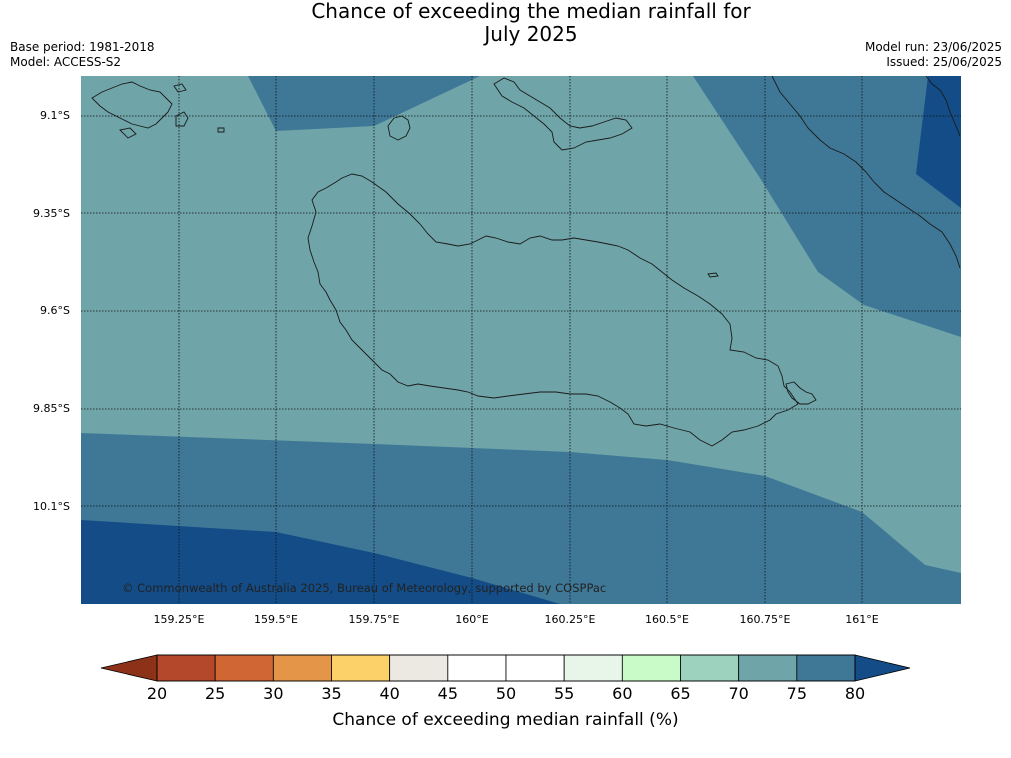  Describe the element at coordinates (801, 393) in the screenshot. I see `islet-east` at that location.